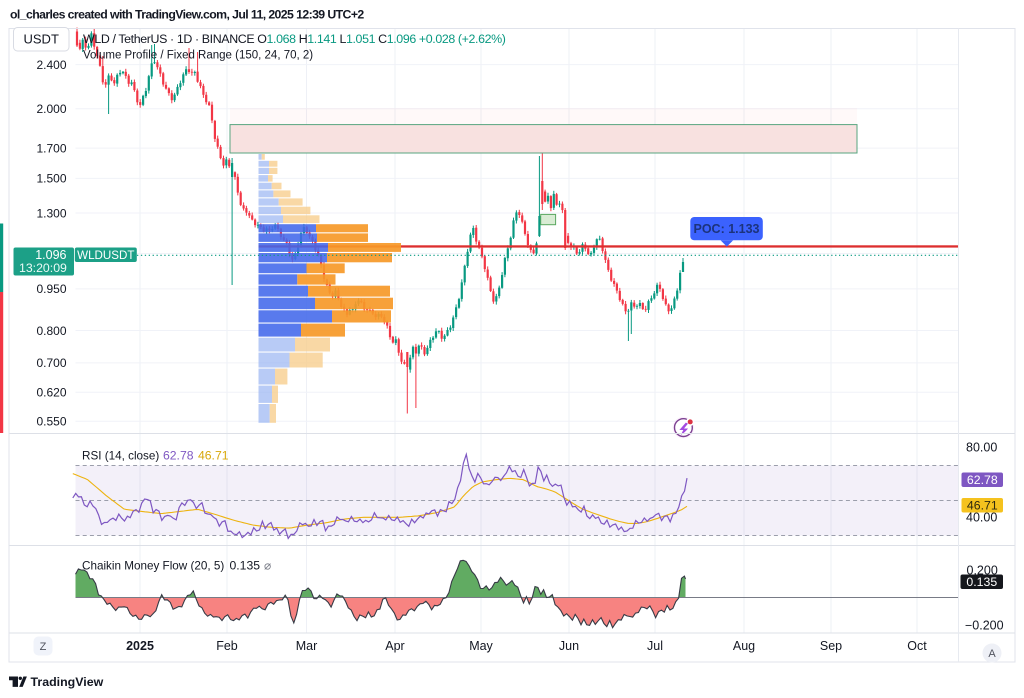 The image size is (1024, 698). I want to click on svg-text: −0.200, so click(984, 625).